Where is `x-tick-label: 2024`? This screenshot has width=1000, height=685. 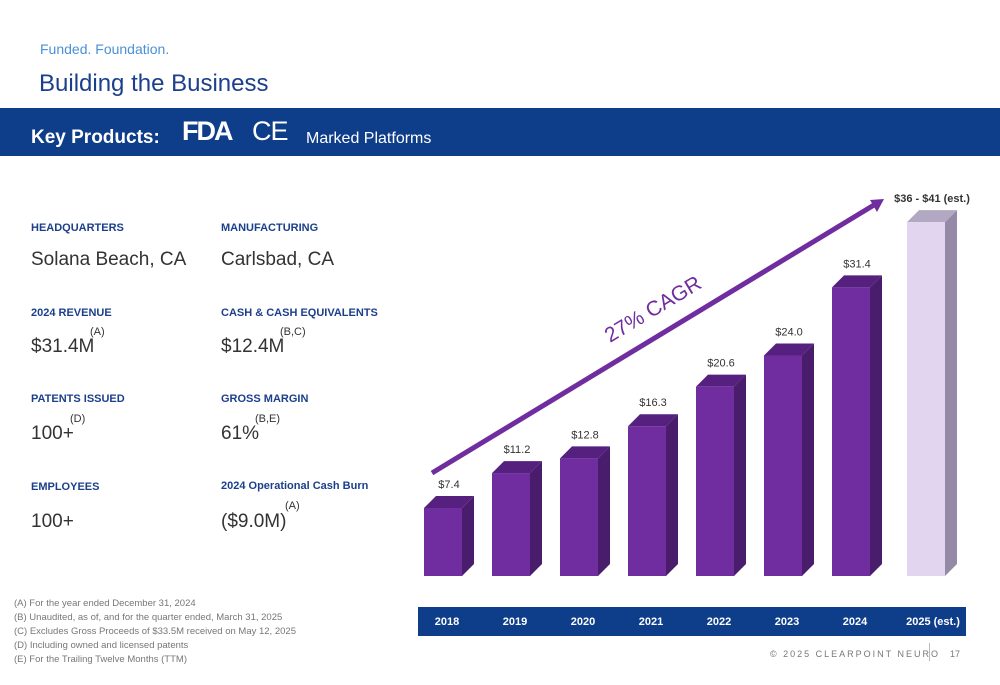 x-tick-label: 2024 is located at coordinates (855, 622).